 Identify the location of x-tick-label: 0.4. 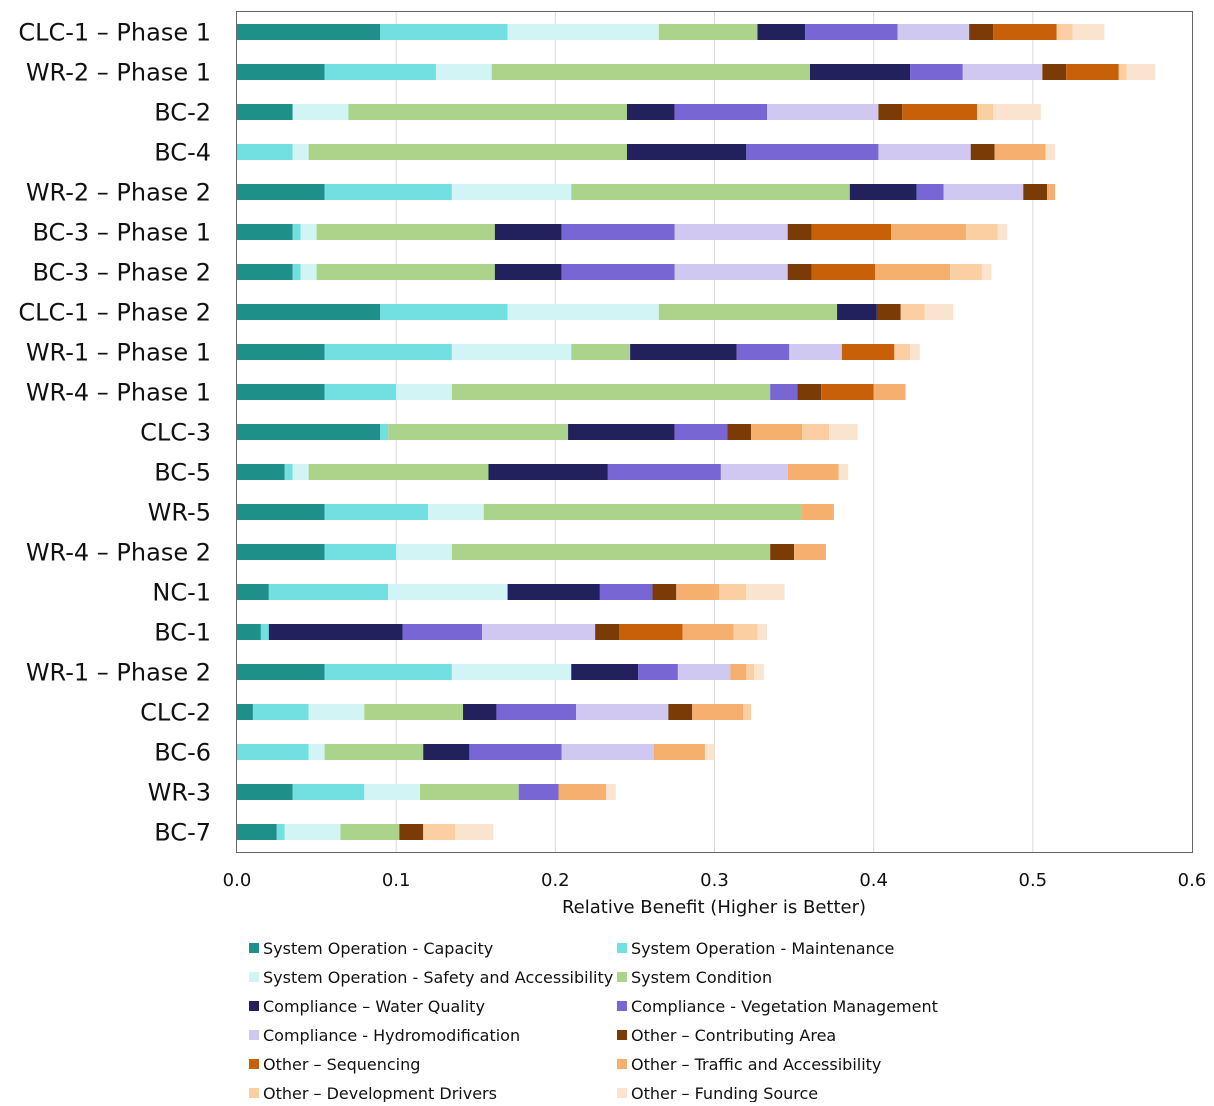
(873, 880).